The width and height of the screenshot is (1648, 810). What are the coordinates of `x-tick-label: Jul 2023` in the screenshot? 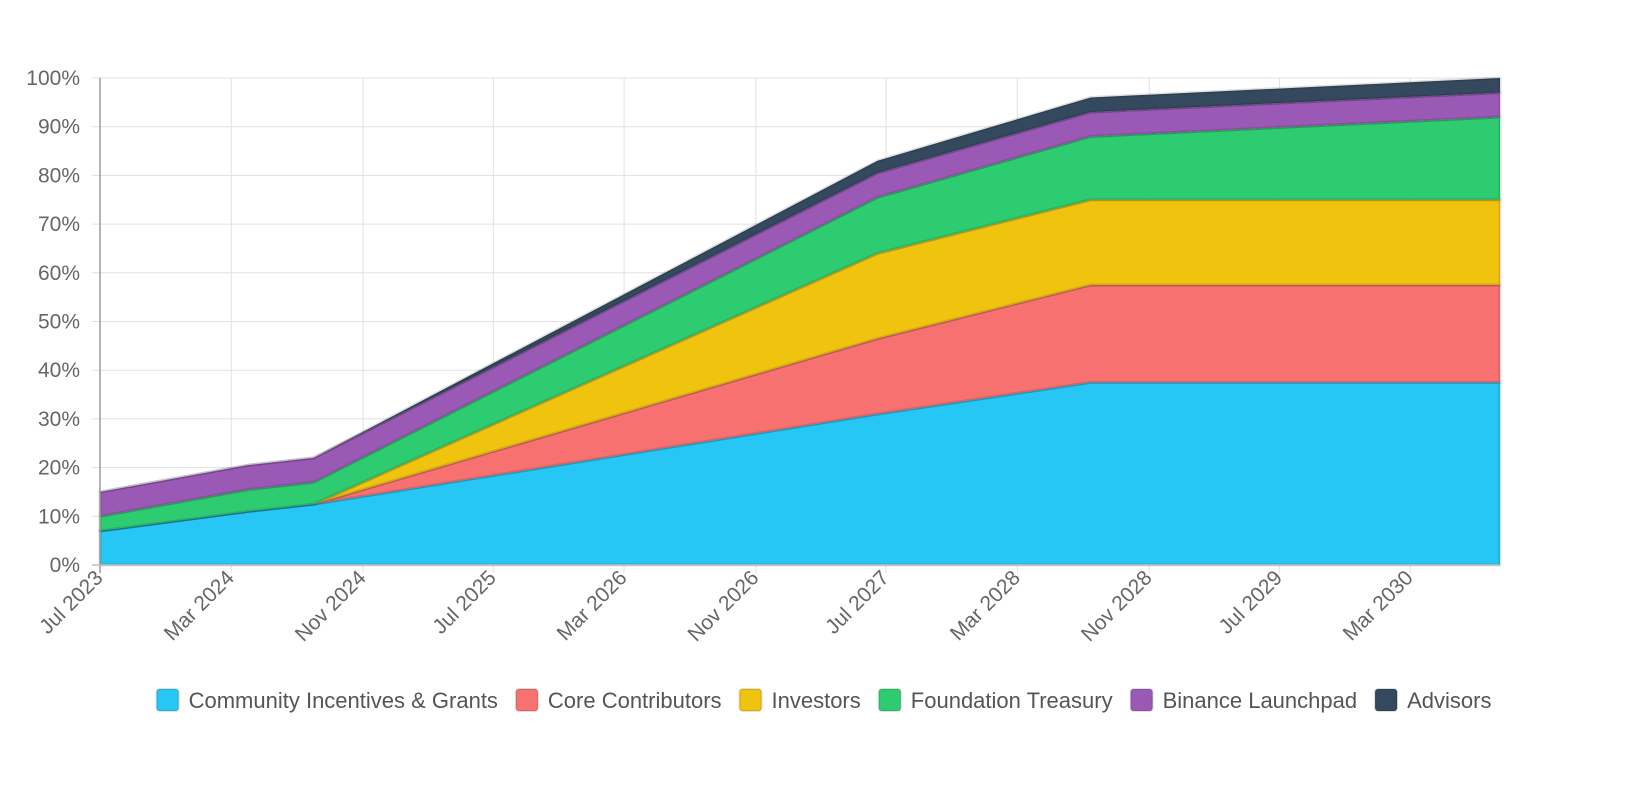 It's located at (71, 602).